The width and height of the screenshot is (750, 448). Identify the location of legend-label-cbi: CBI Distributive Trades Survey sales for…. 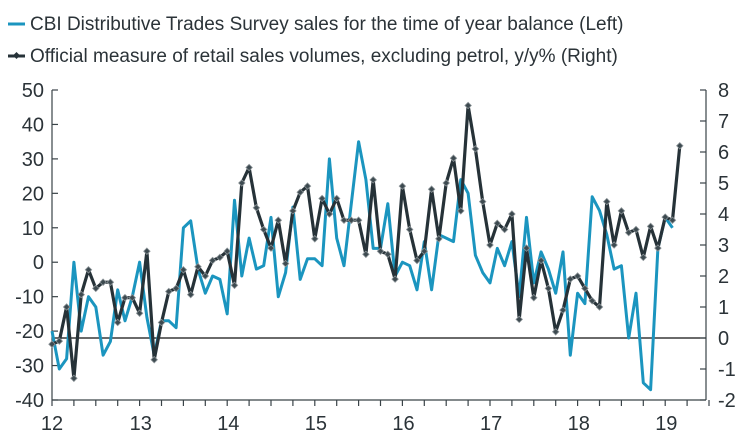
(326, 24).